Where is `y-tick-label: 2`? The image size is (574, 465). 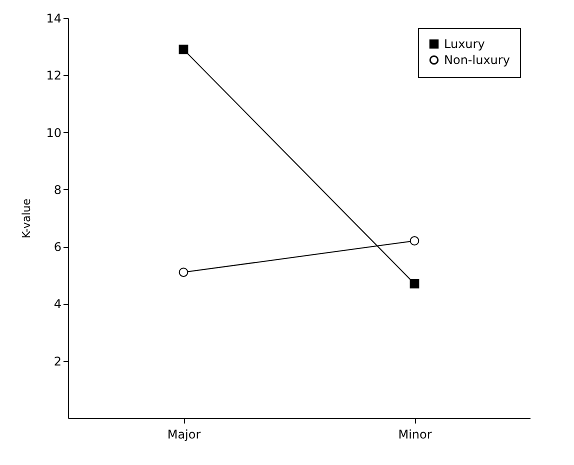
y-tick-label: 2 is located at coordinates (58, 361).